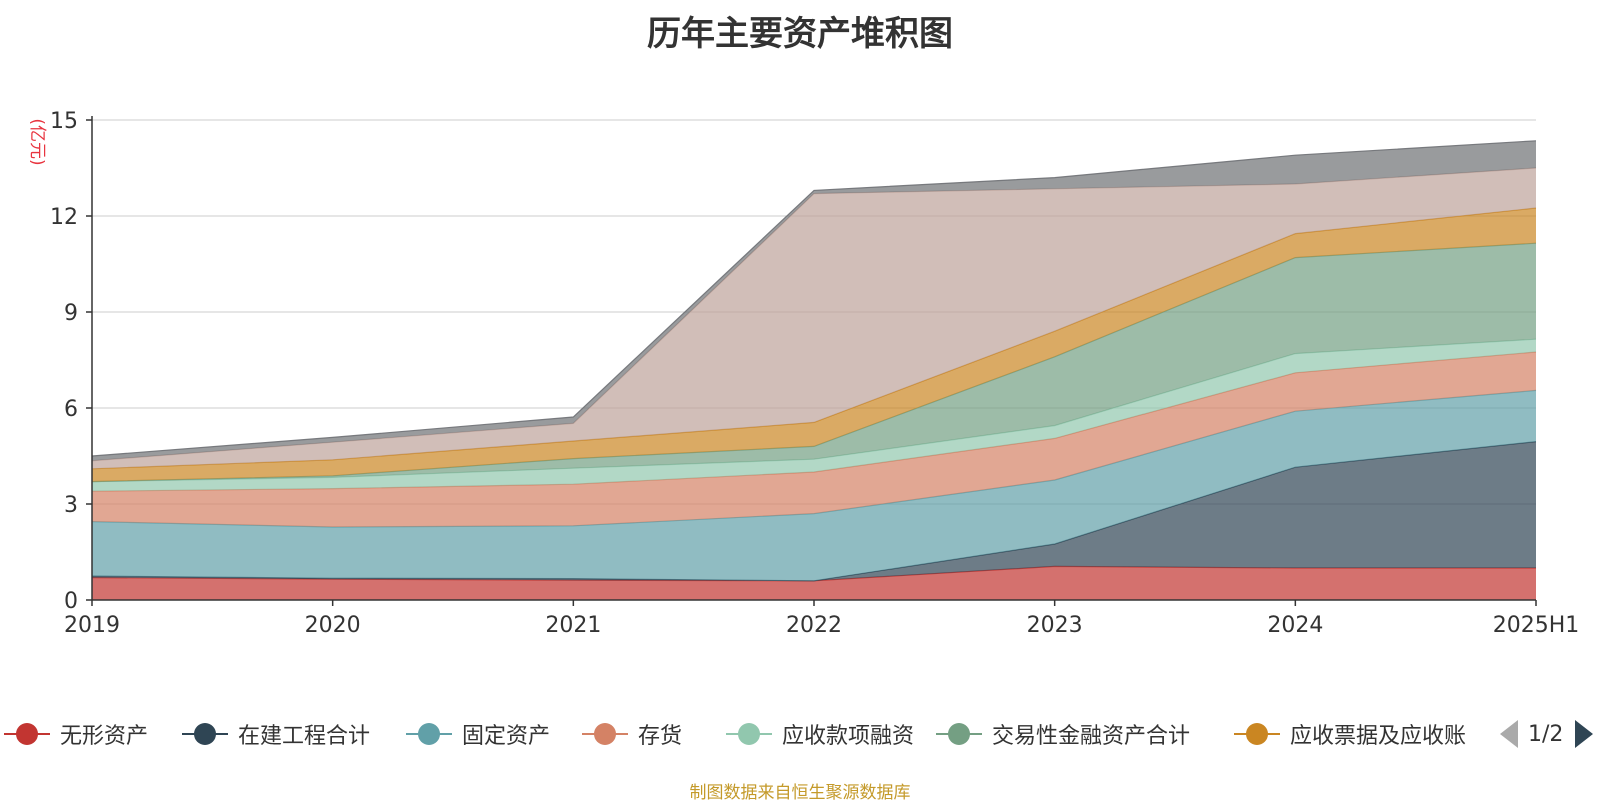 This screenshot has height=803, width=1600. Describe the element at coordinates (333, 625) in the screenshot. I see `x-tick-label: 2020` at that location.